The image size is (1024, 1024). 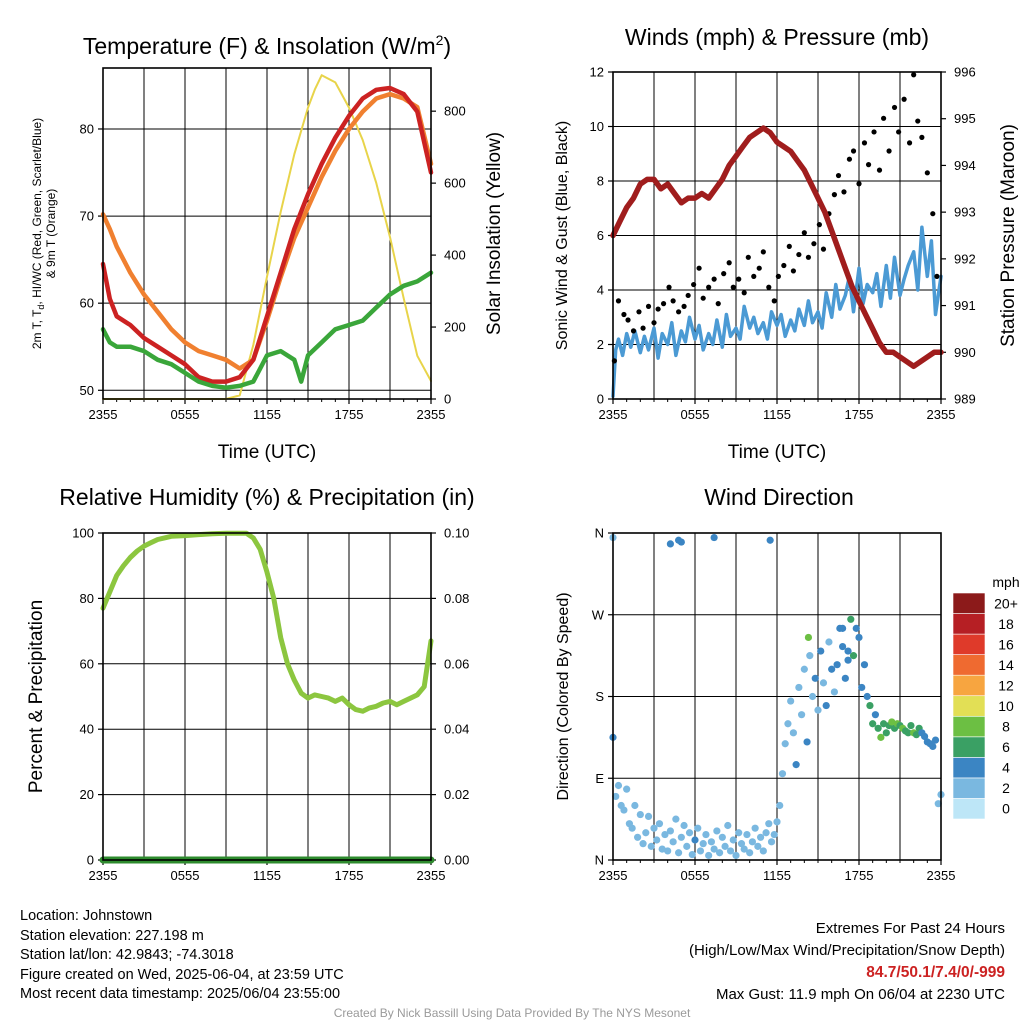 What do you see at coordinates (267, 875) in the screenshot?
I see `x-tick-label: 1155` at bounding box center [267, 875].